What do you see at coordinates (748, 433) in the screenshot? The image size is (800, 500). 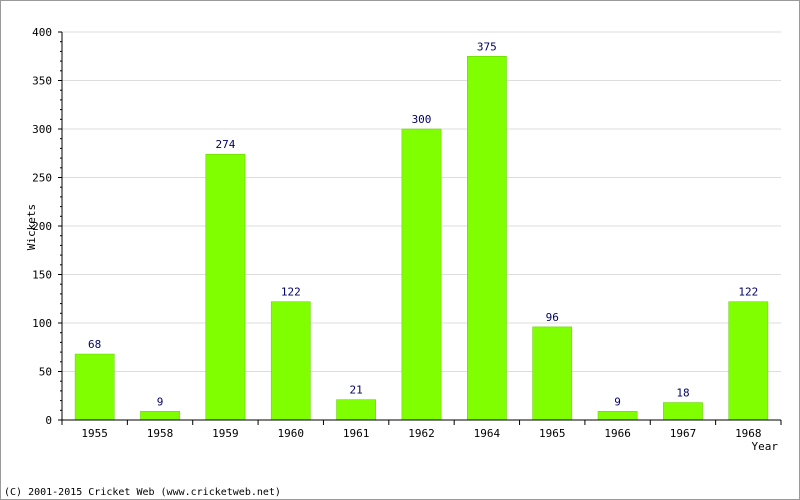 I see `x-tick-label: 1968` at bounding box center [748, 433].